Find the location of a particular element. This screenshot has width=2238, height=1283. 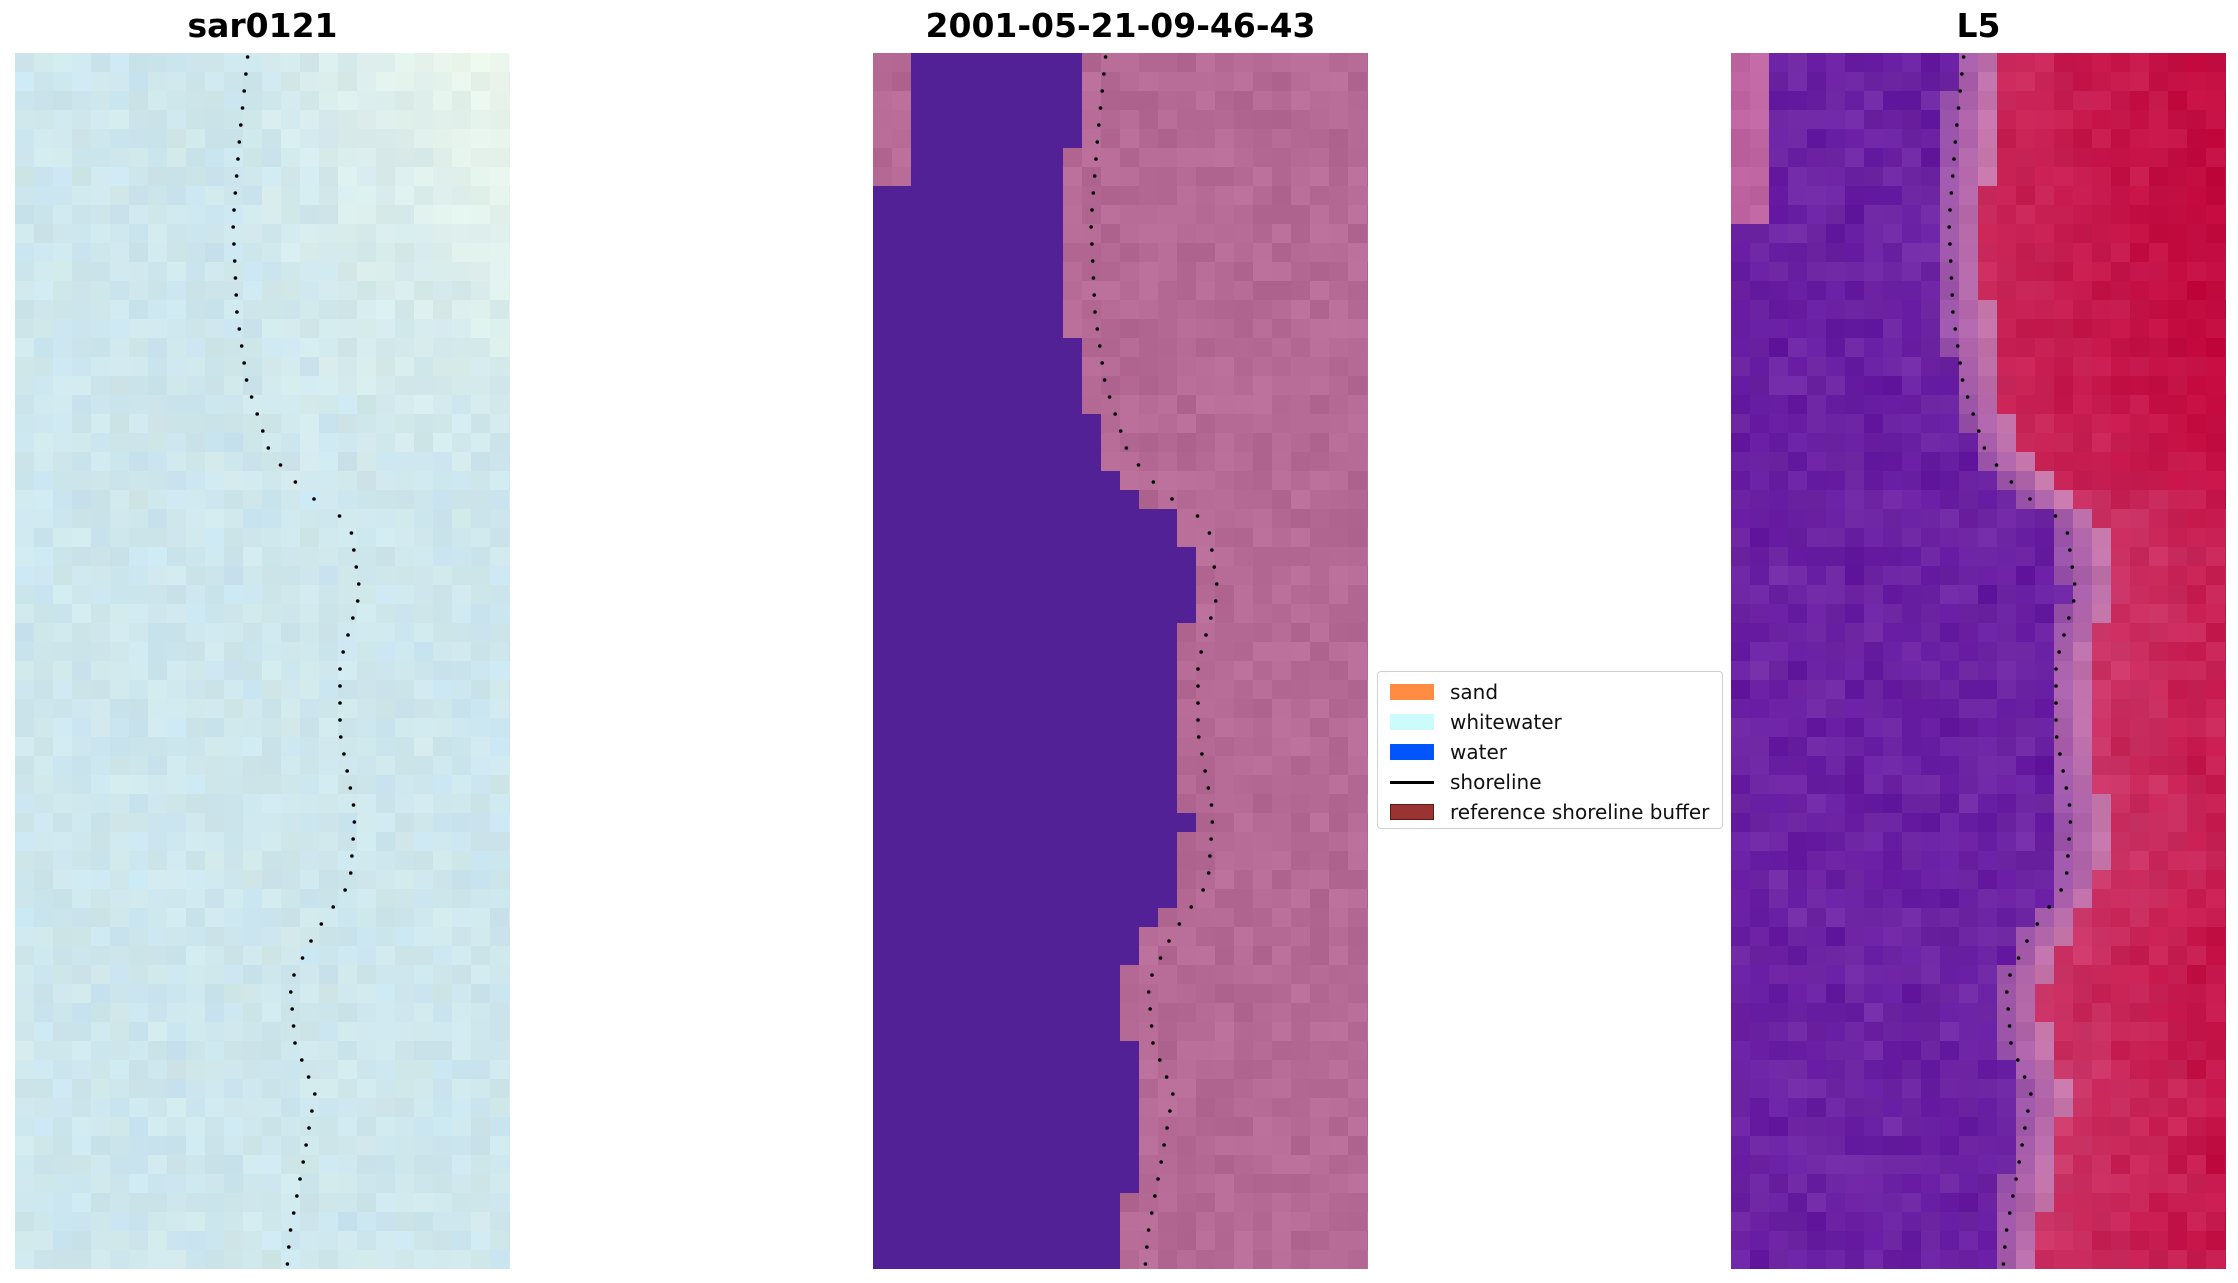

panel-title-rgb: sar0121 is located at coordinates (262, 25).